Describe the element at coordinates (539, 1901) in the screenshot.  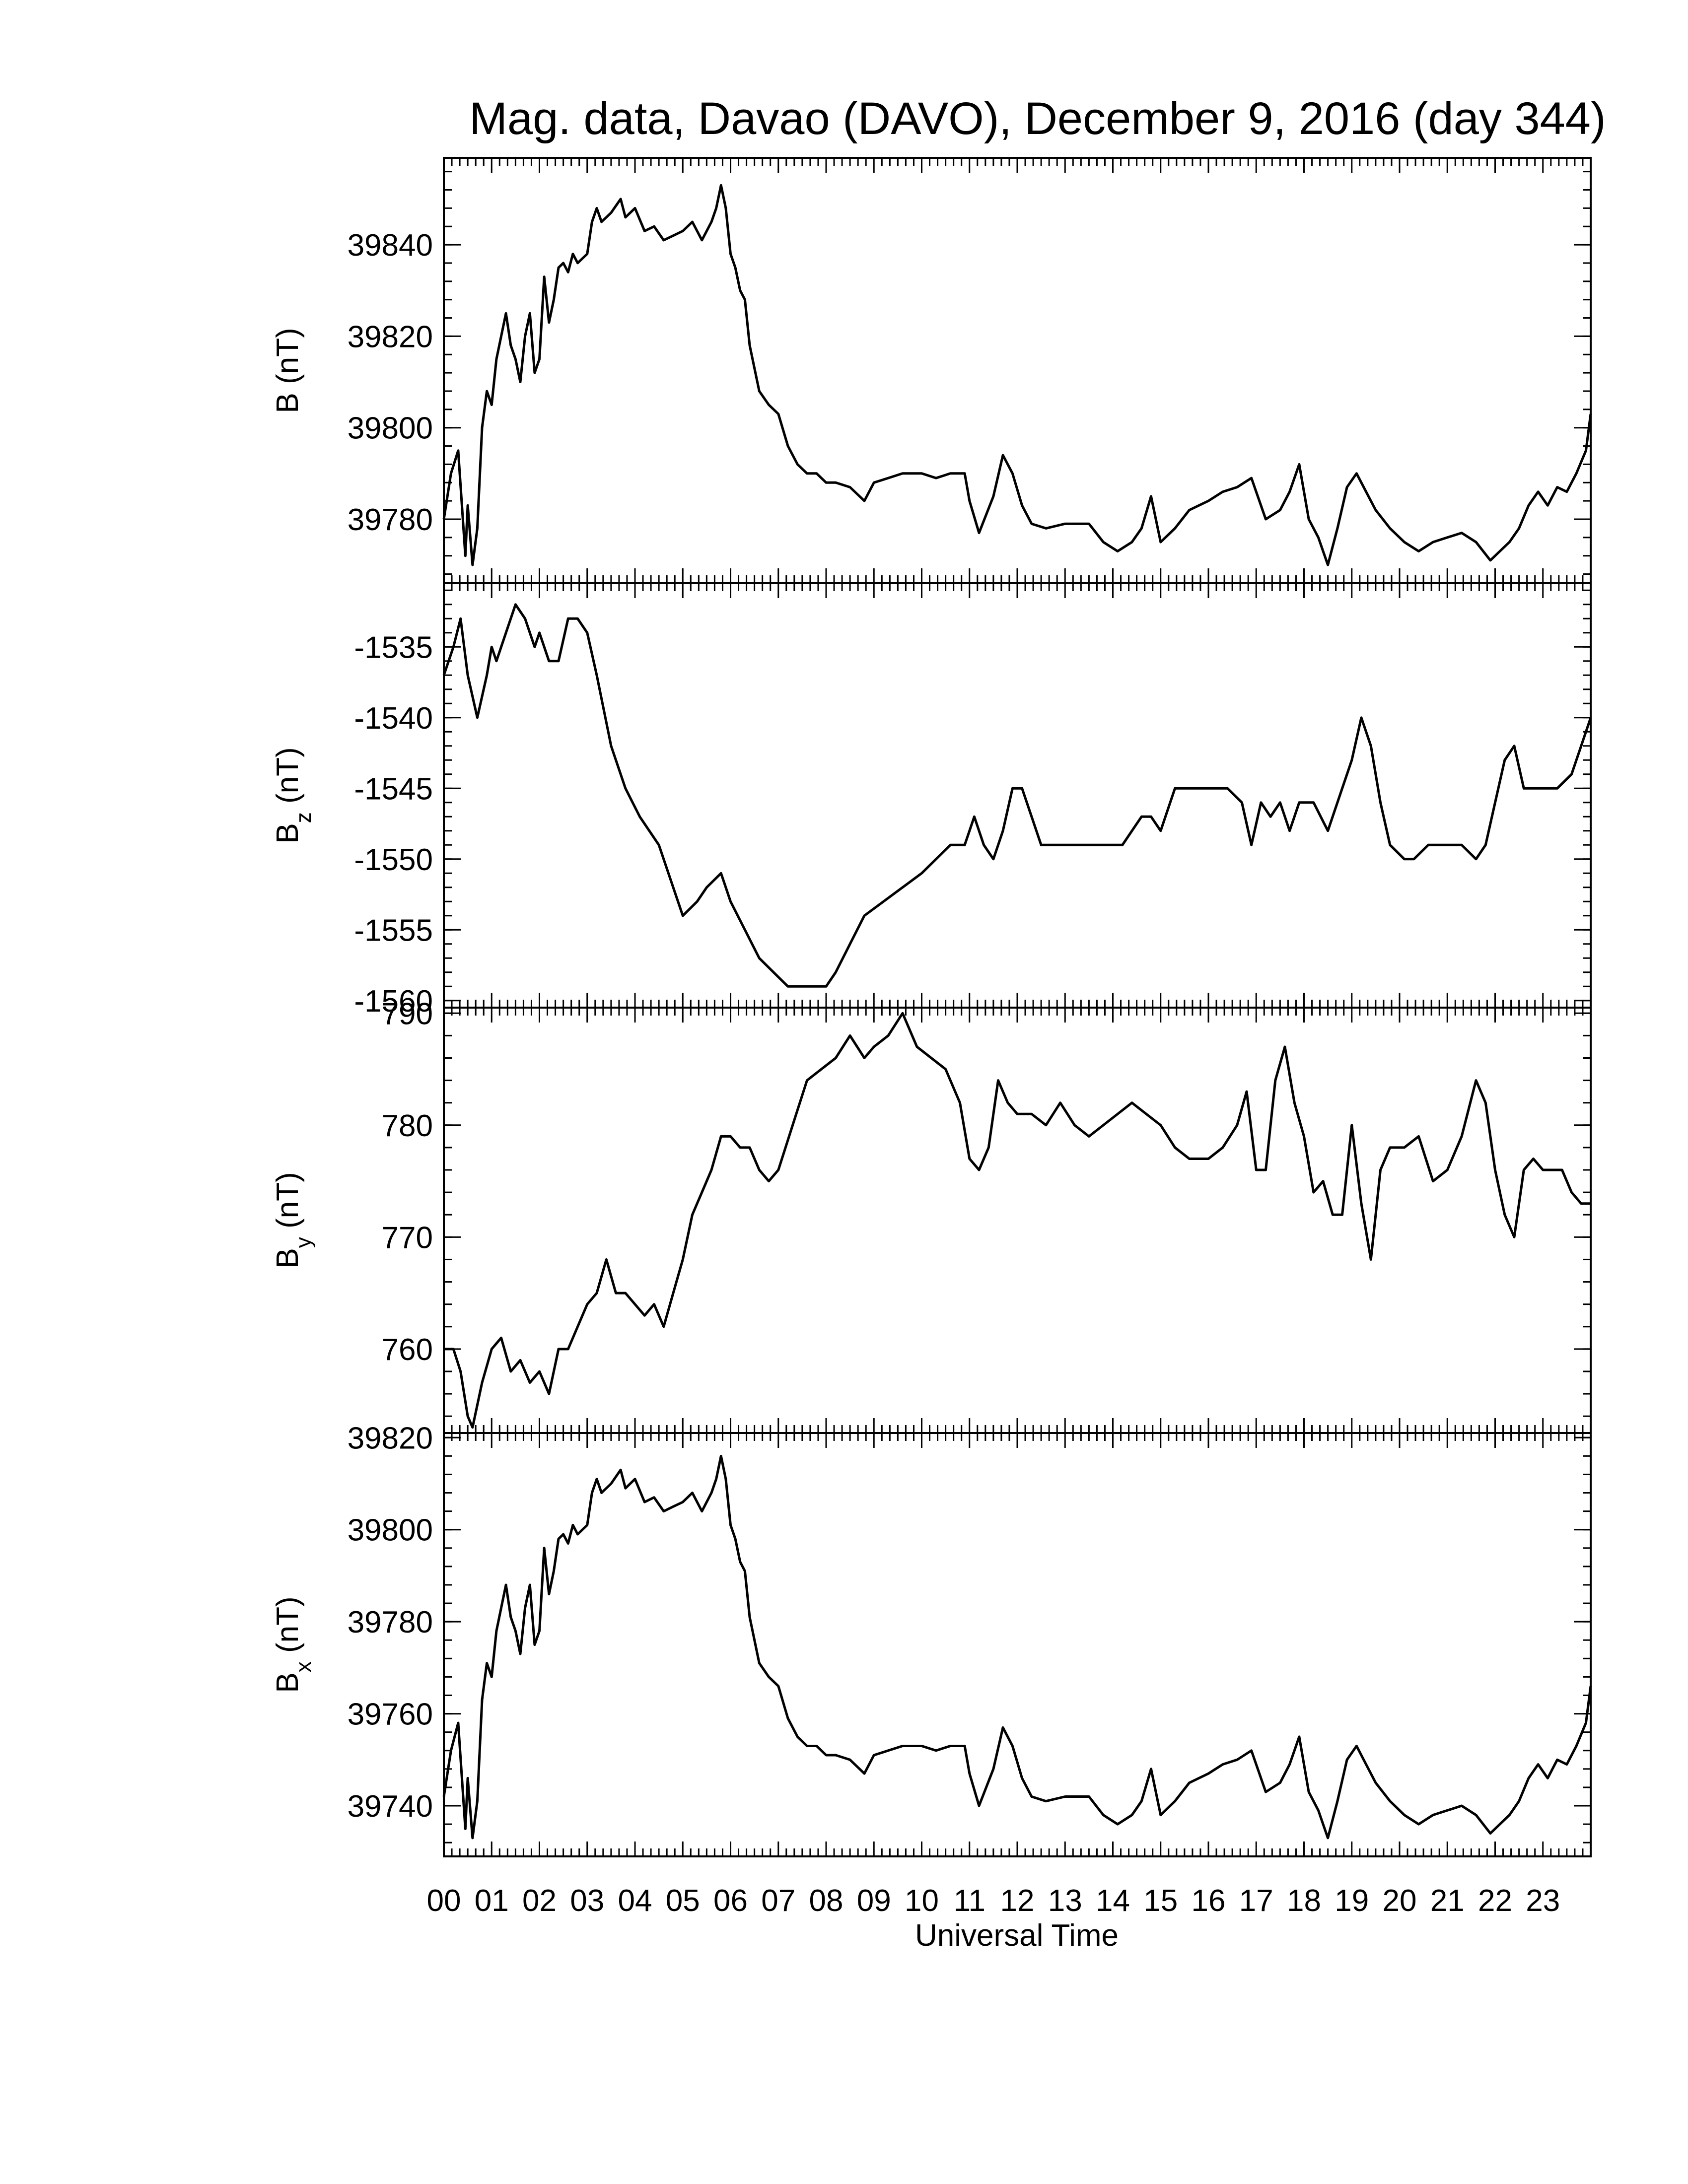
I see `x-tick-label: 02` at that location.